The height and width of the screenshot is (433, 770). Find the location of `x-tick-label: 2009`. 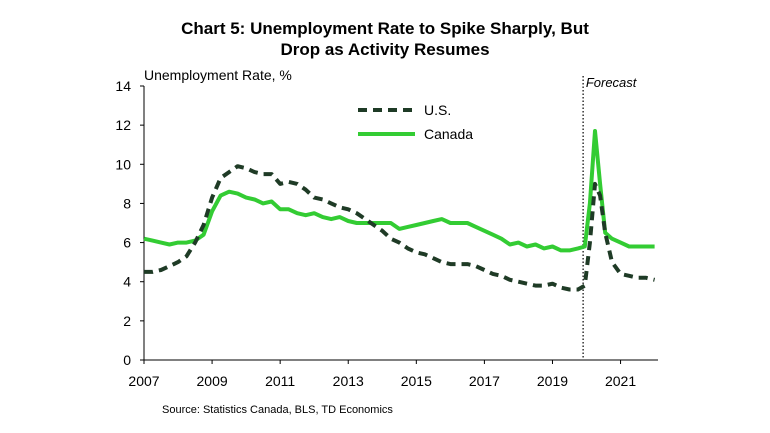

x-tick-label: 2009 is located at coordinates (212, 381).